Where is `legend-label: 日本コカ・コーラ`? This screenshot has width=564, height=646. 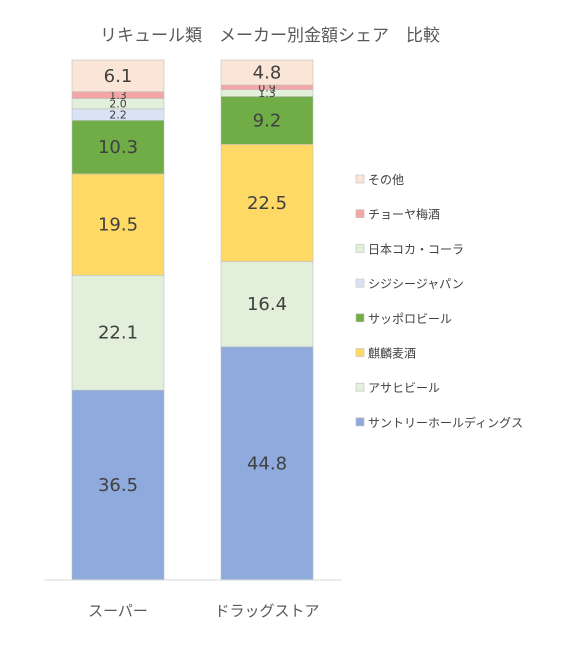 legend-label: 日本コカ・コーラ is located at coordinates (416, 249).